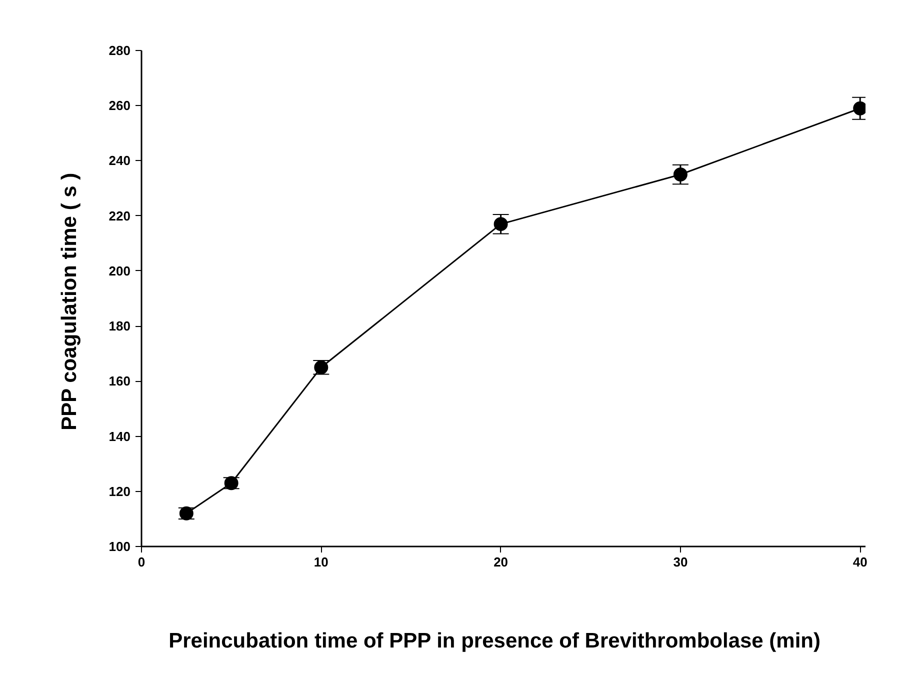 This screenshot has height=676, width=922. What do you see at coordinates (119, 491) in the screenshot?
I see `y-tick-label: 120` at bounding box center [119, 491].